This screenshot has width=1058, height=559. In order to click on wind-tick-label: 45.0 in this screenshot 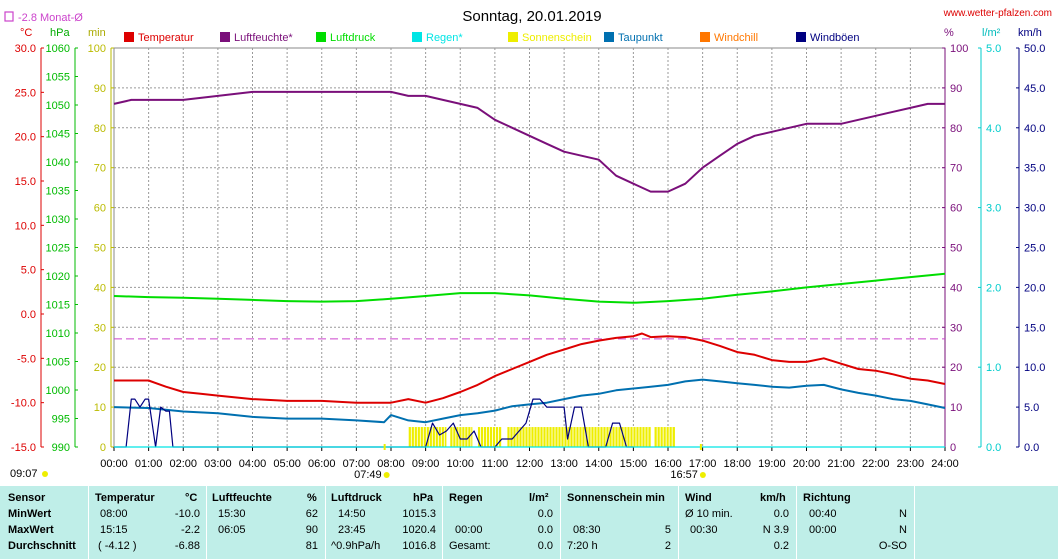, I will do `click(1034, 89)`.